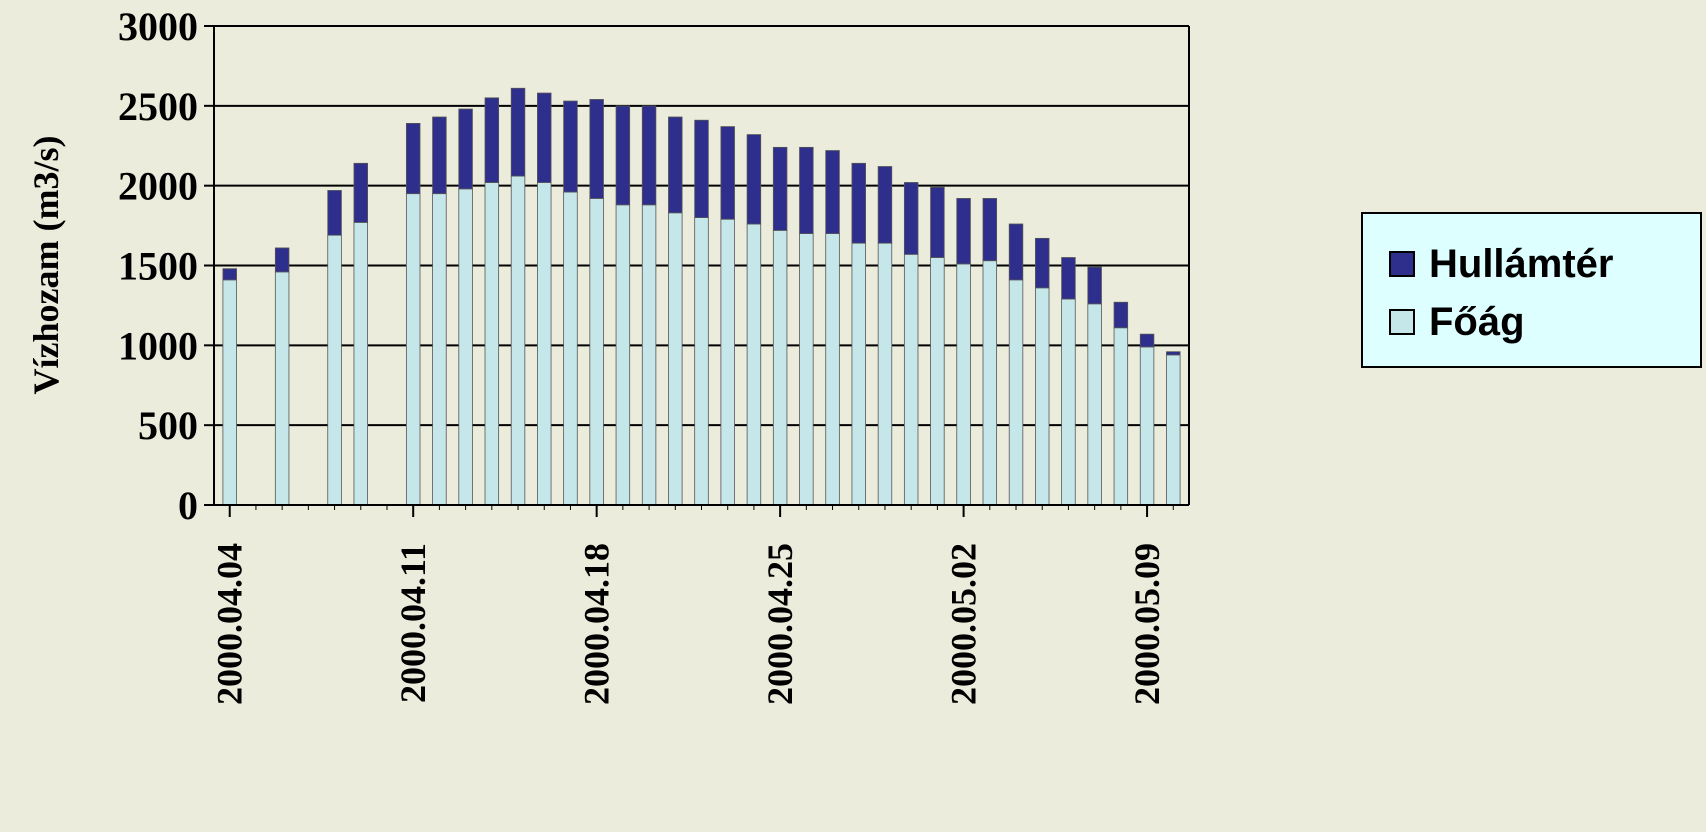 The height and width of the screenshot is (832, 1706). What do you see at coordinates (1521, 264) in the screenshot?
I see `legend-label-hullamter: Hullámtér` at bounding box center [1521, 264].